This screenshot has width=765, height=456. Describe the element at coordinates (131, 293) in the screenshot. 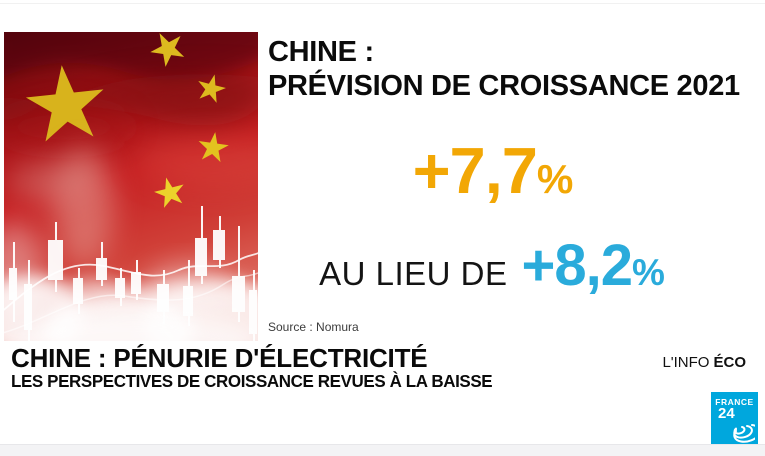

I see `trend-lines` at that location.